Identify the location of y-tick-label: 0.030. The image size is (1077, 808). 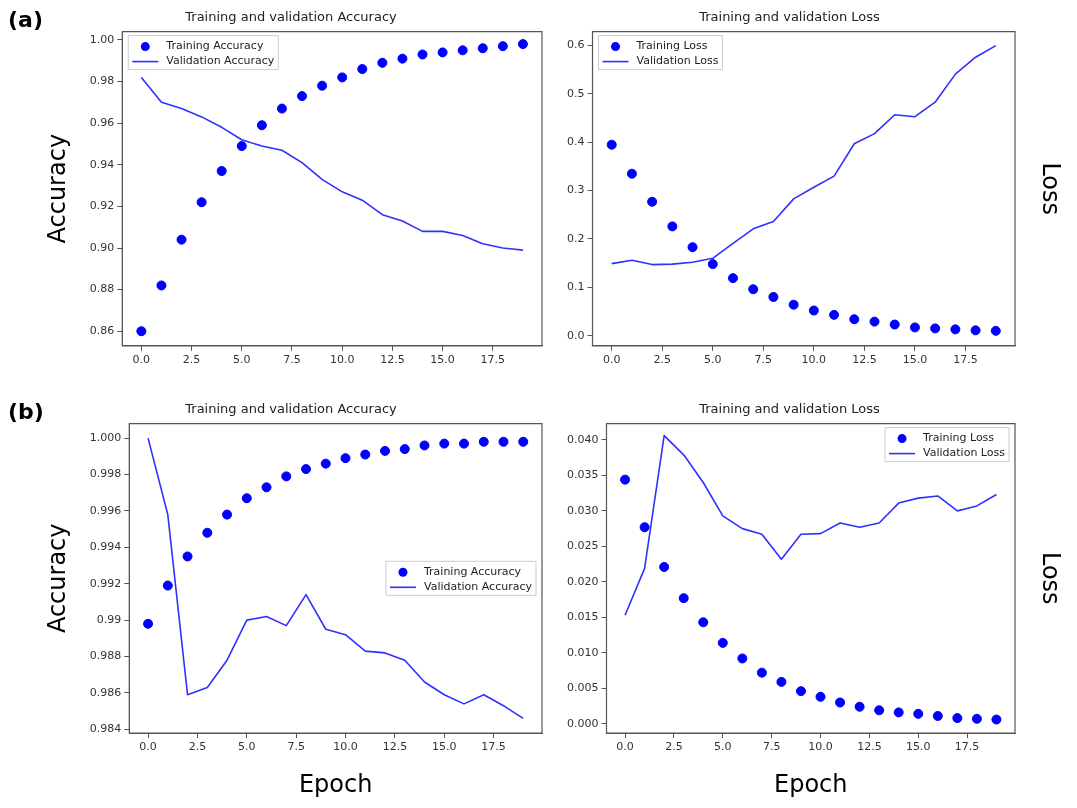
(582, 510).